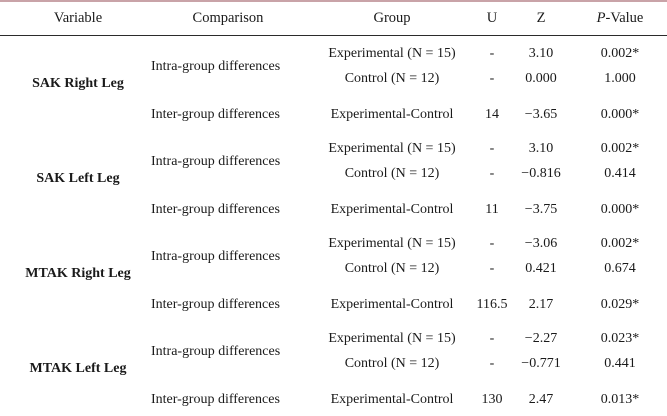 The width and height of the screenshot is (667, 416). What do you see at coordinates (620, 268) in the screenshot?
I see `ctrl-p-value: 0.674` at bounding box center [620, 268].